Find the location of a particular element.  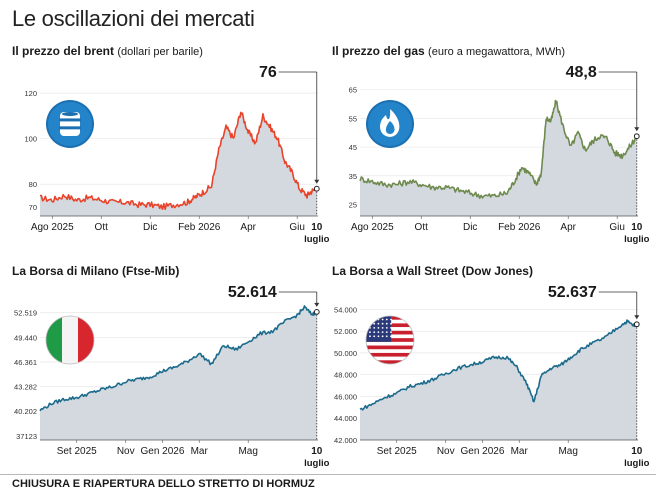

y-tick-label: 50.000 is located at coordinates (345, 353).